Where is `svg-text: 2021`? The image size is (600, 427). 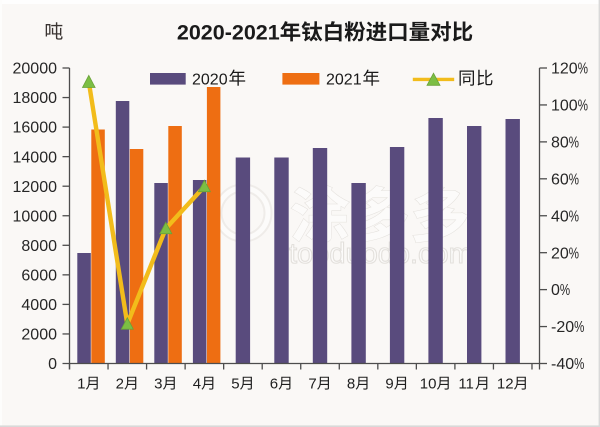 svg-text: 2021 is located at coordinates (344, 79).